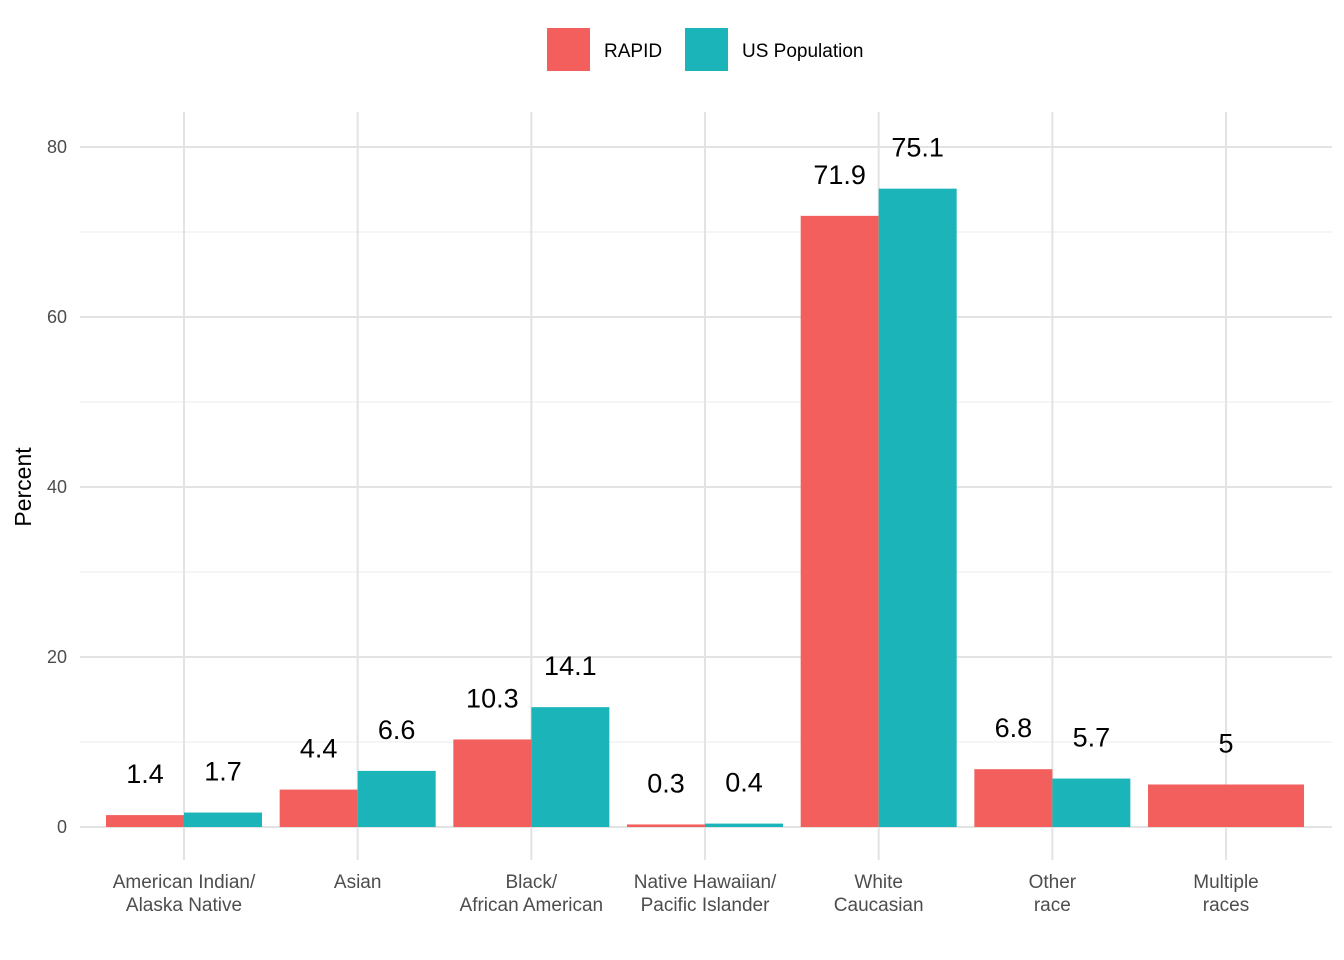 The image size is (1344, 960). Describe the element at coordinates (532, 894) in the screenshot. I see `x-category-label: Black/African American` at that location.